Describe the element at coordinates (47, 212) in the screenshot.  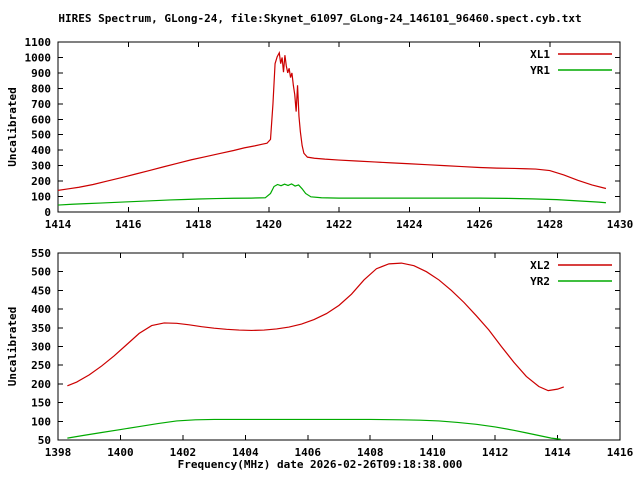
I see `y-tick-label: 0` at that location.